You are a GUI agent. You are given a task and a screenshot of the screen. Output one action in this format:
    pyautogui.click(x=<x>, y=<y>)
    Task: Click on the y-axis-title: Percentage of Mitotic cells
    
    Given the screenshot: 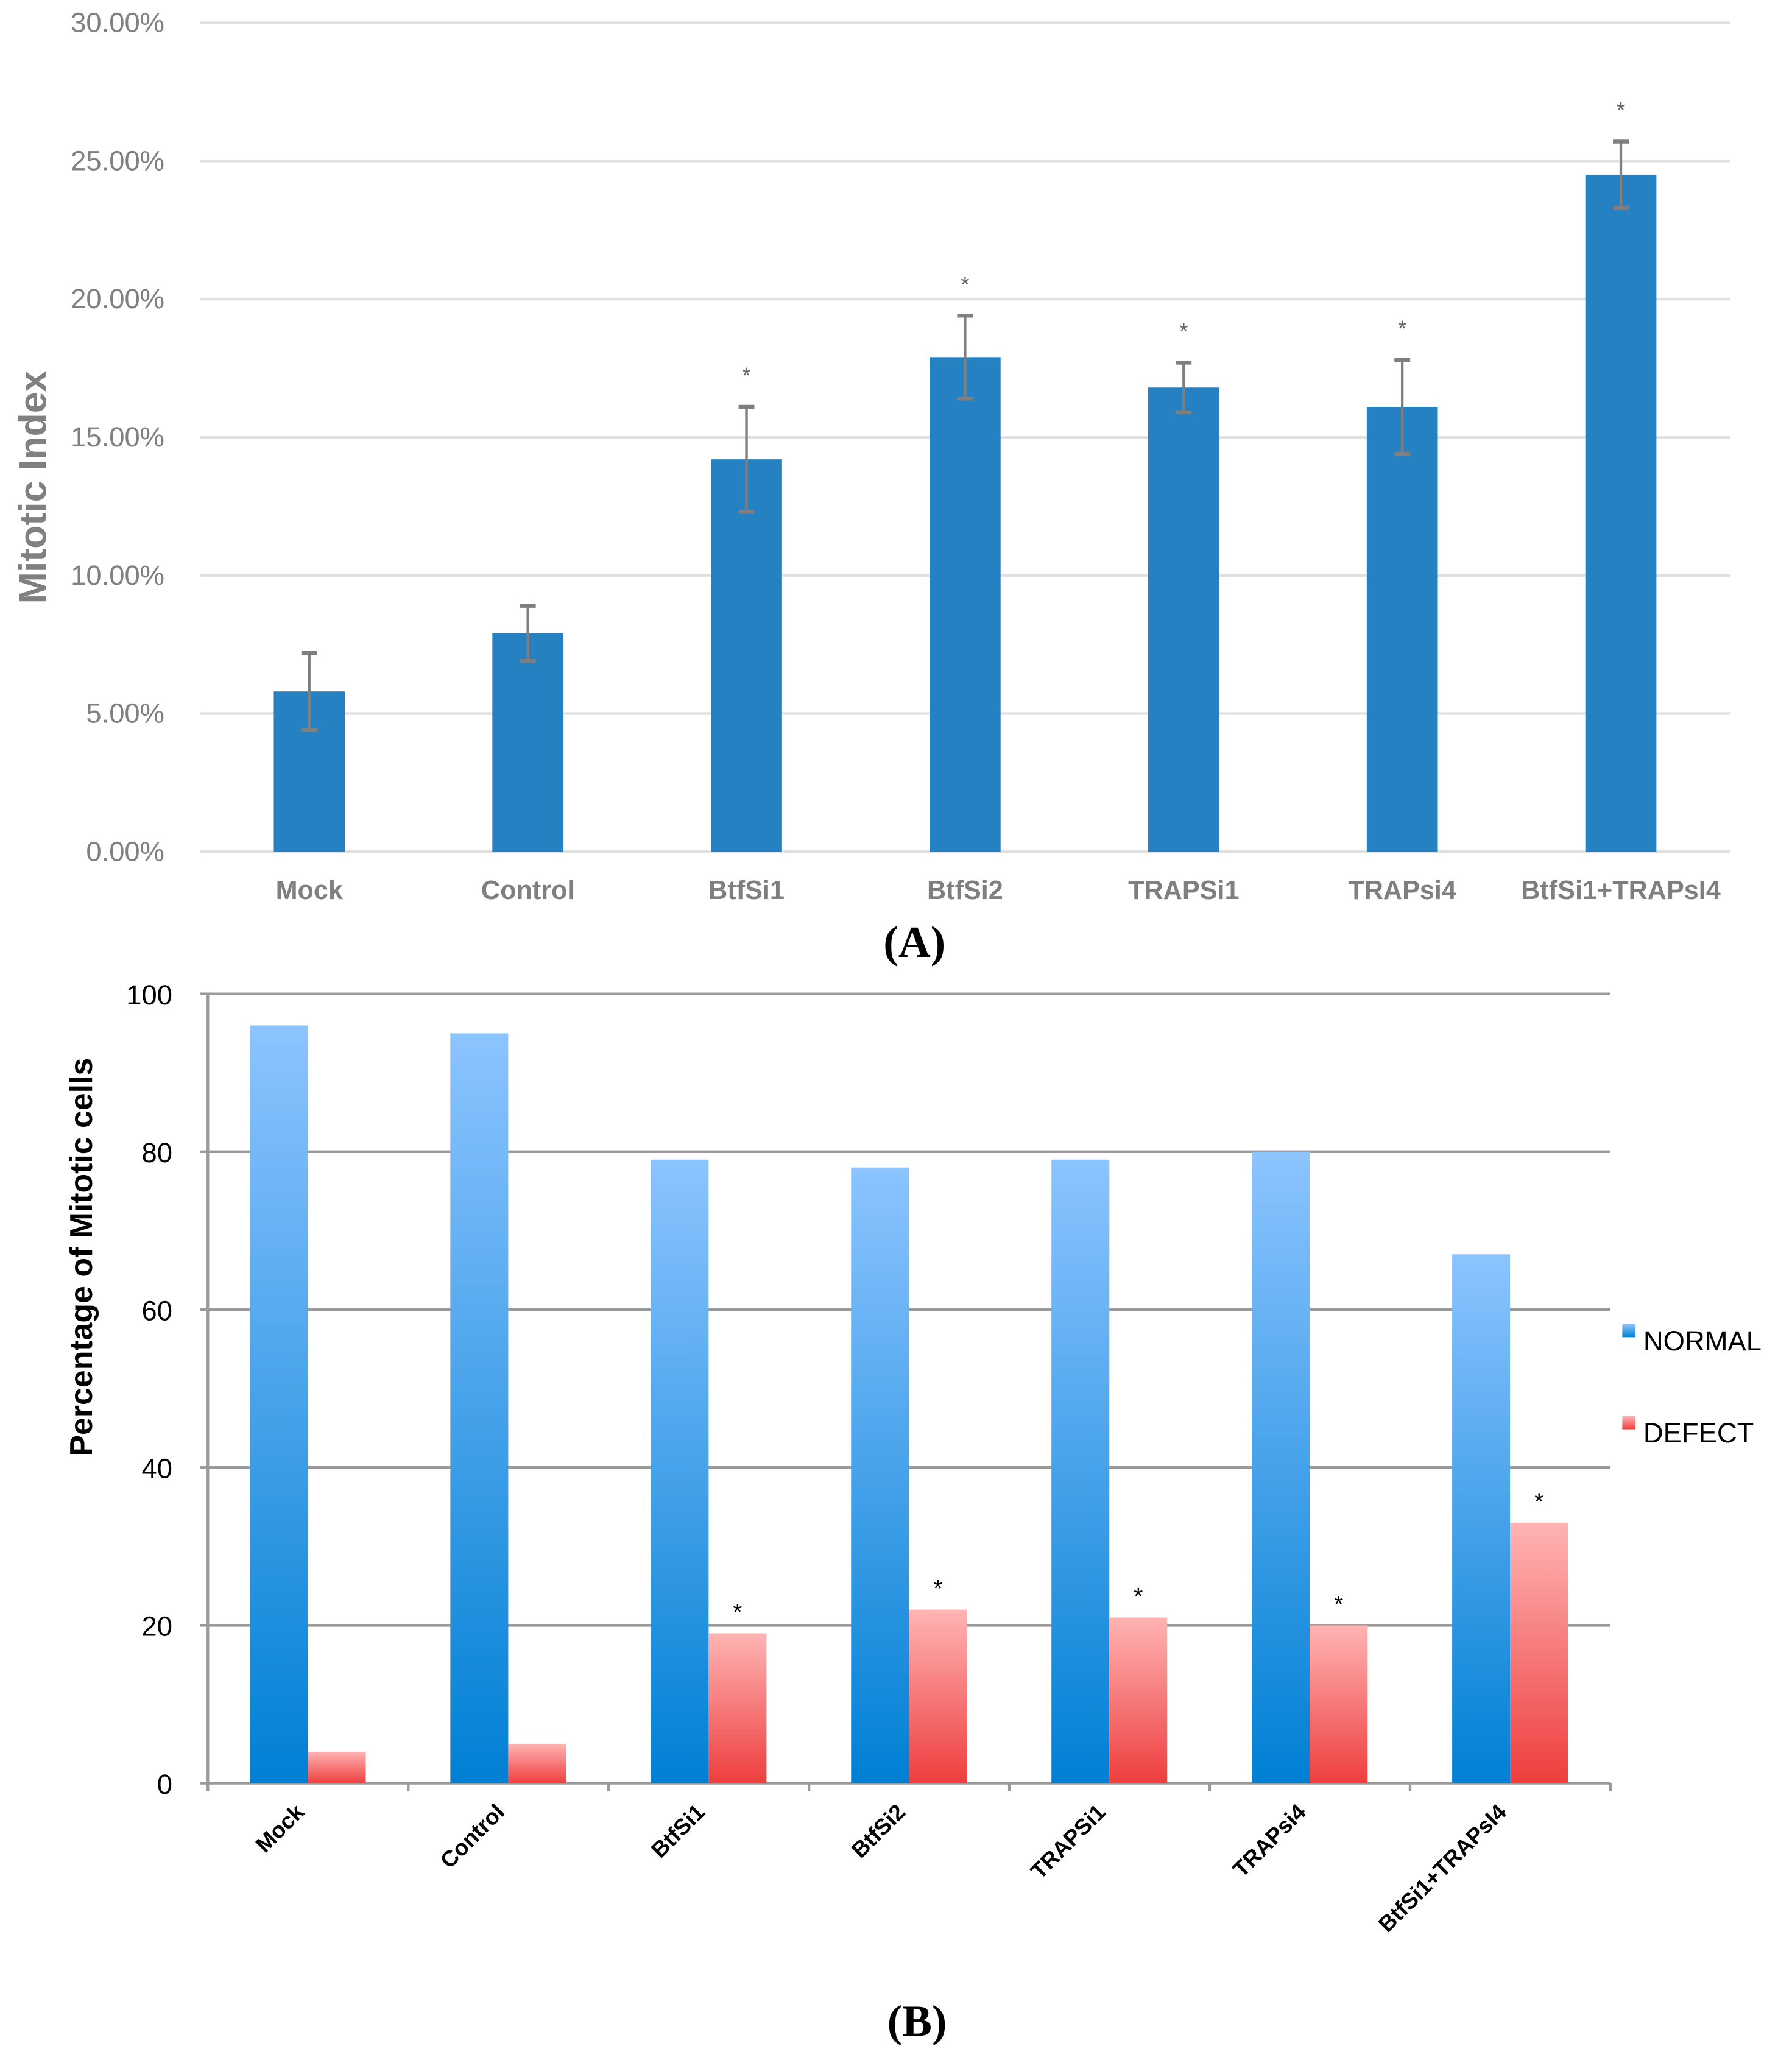 What is the action you would take?
    pyautogui.click(x=81, y=1257)
    